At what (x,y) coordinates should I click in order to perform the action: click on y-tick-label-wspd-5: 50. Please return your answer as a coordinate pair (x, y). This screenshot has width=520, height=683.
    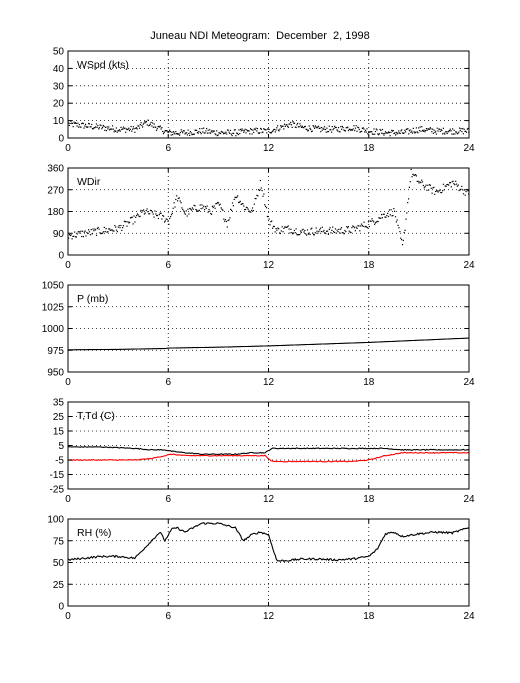
    Looking at the image, I should click on (59, 52).